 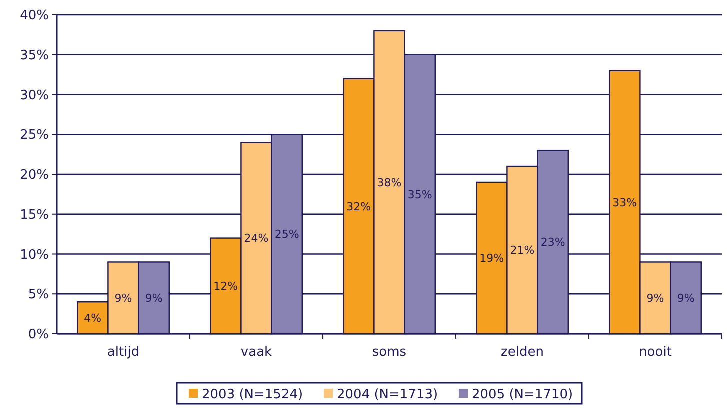 What do you see at coordinates (625, 203) in the screenshot?
I see `text: 33%` at bounding box center [625, 203].